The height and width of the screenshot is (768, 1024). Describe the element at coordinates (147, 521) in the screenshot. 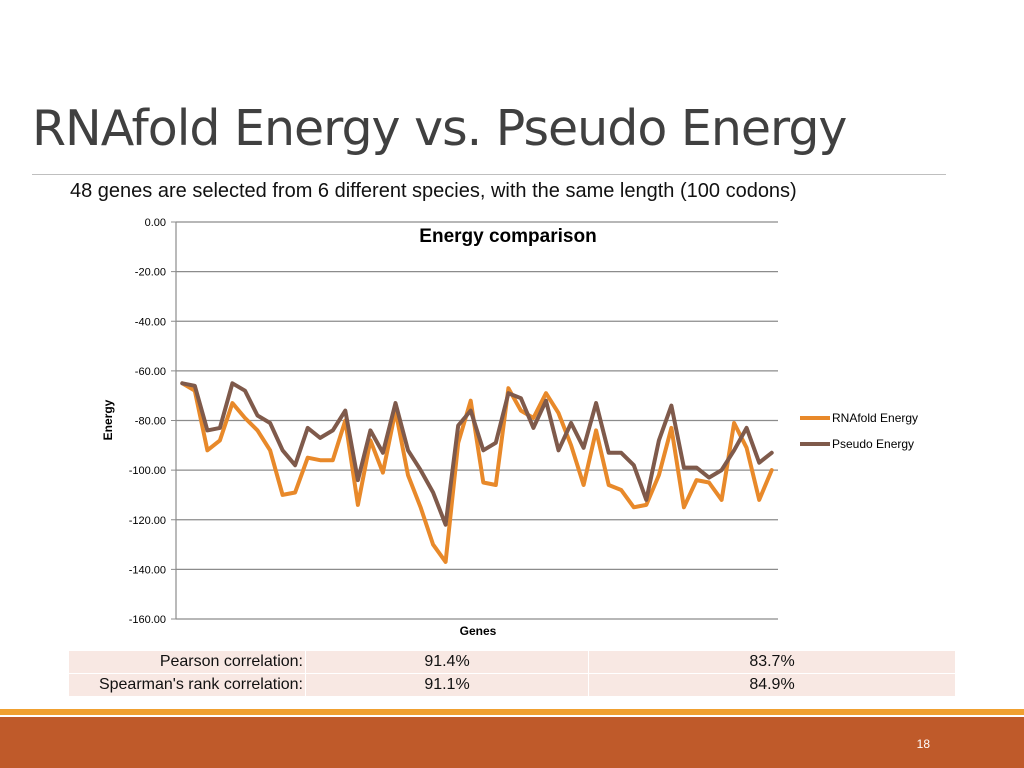

I see `y-tick-label: -120.00` at that location.